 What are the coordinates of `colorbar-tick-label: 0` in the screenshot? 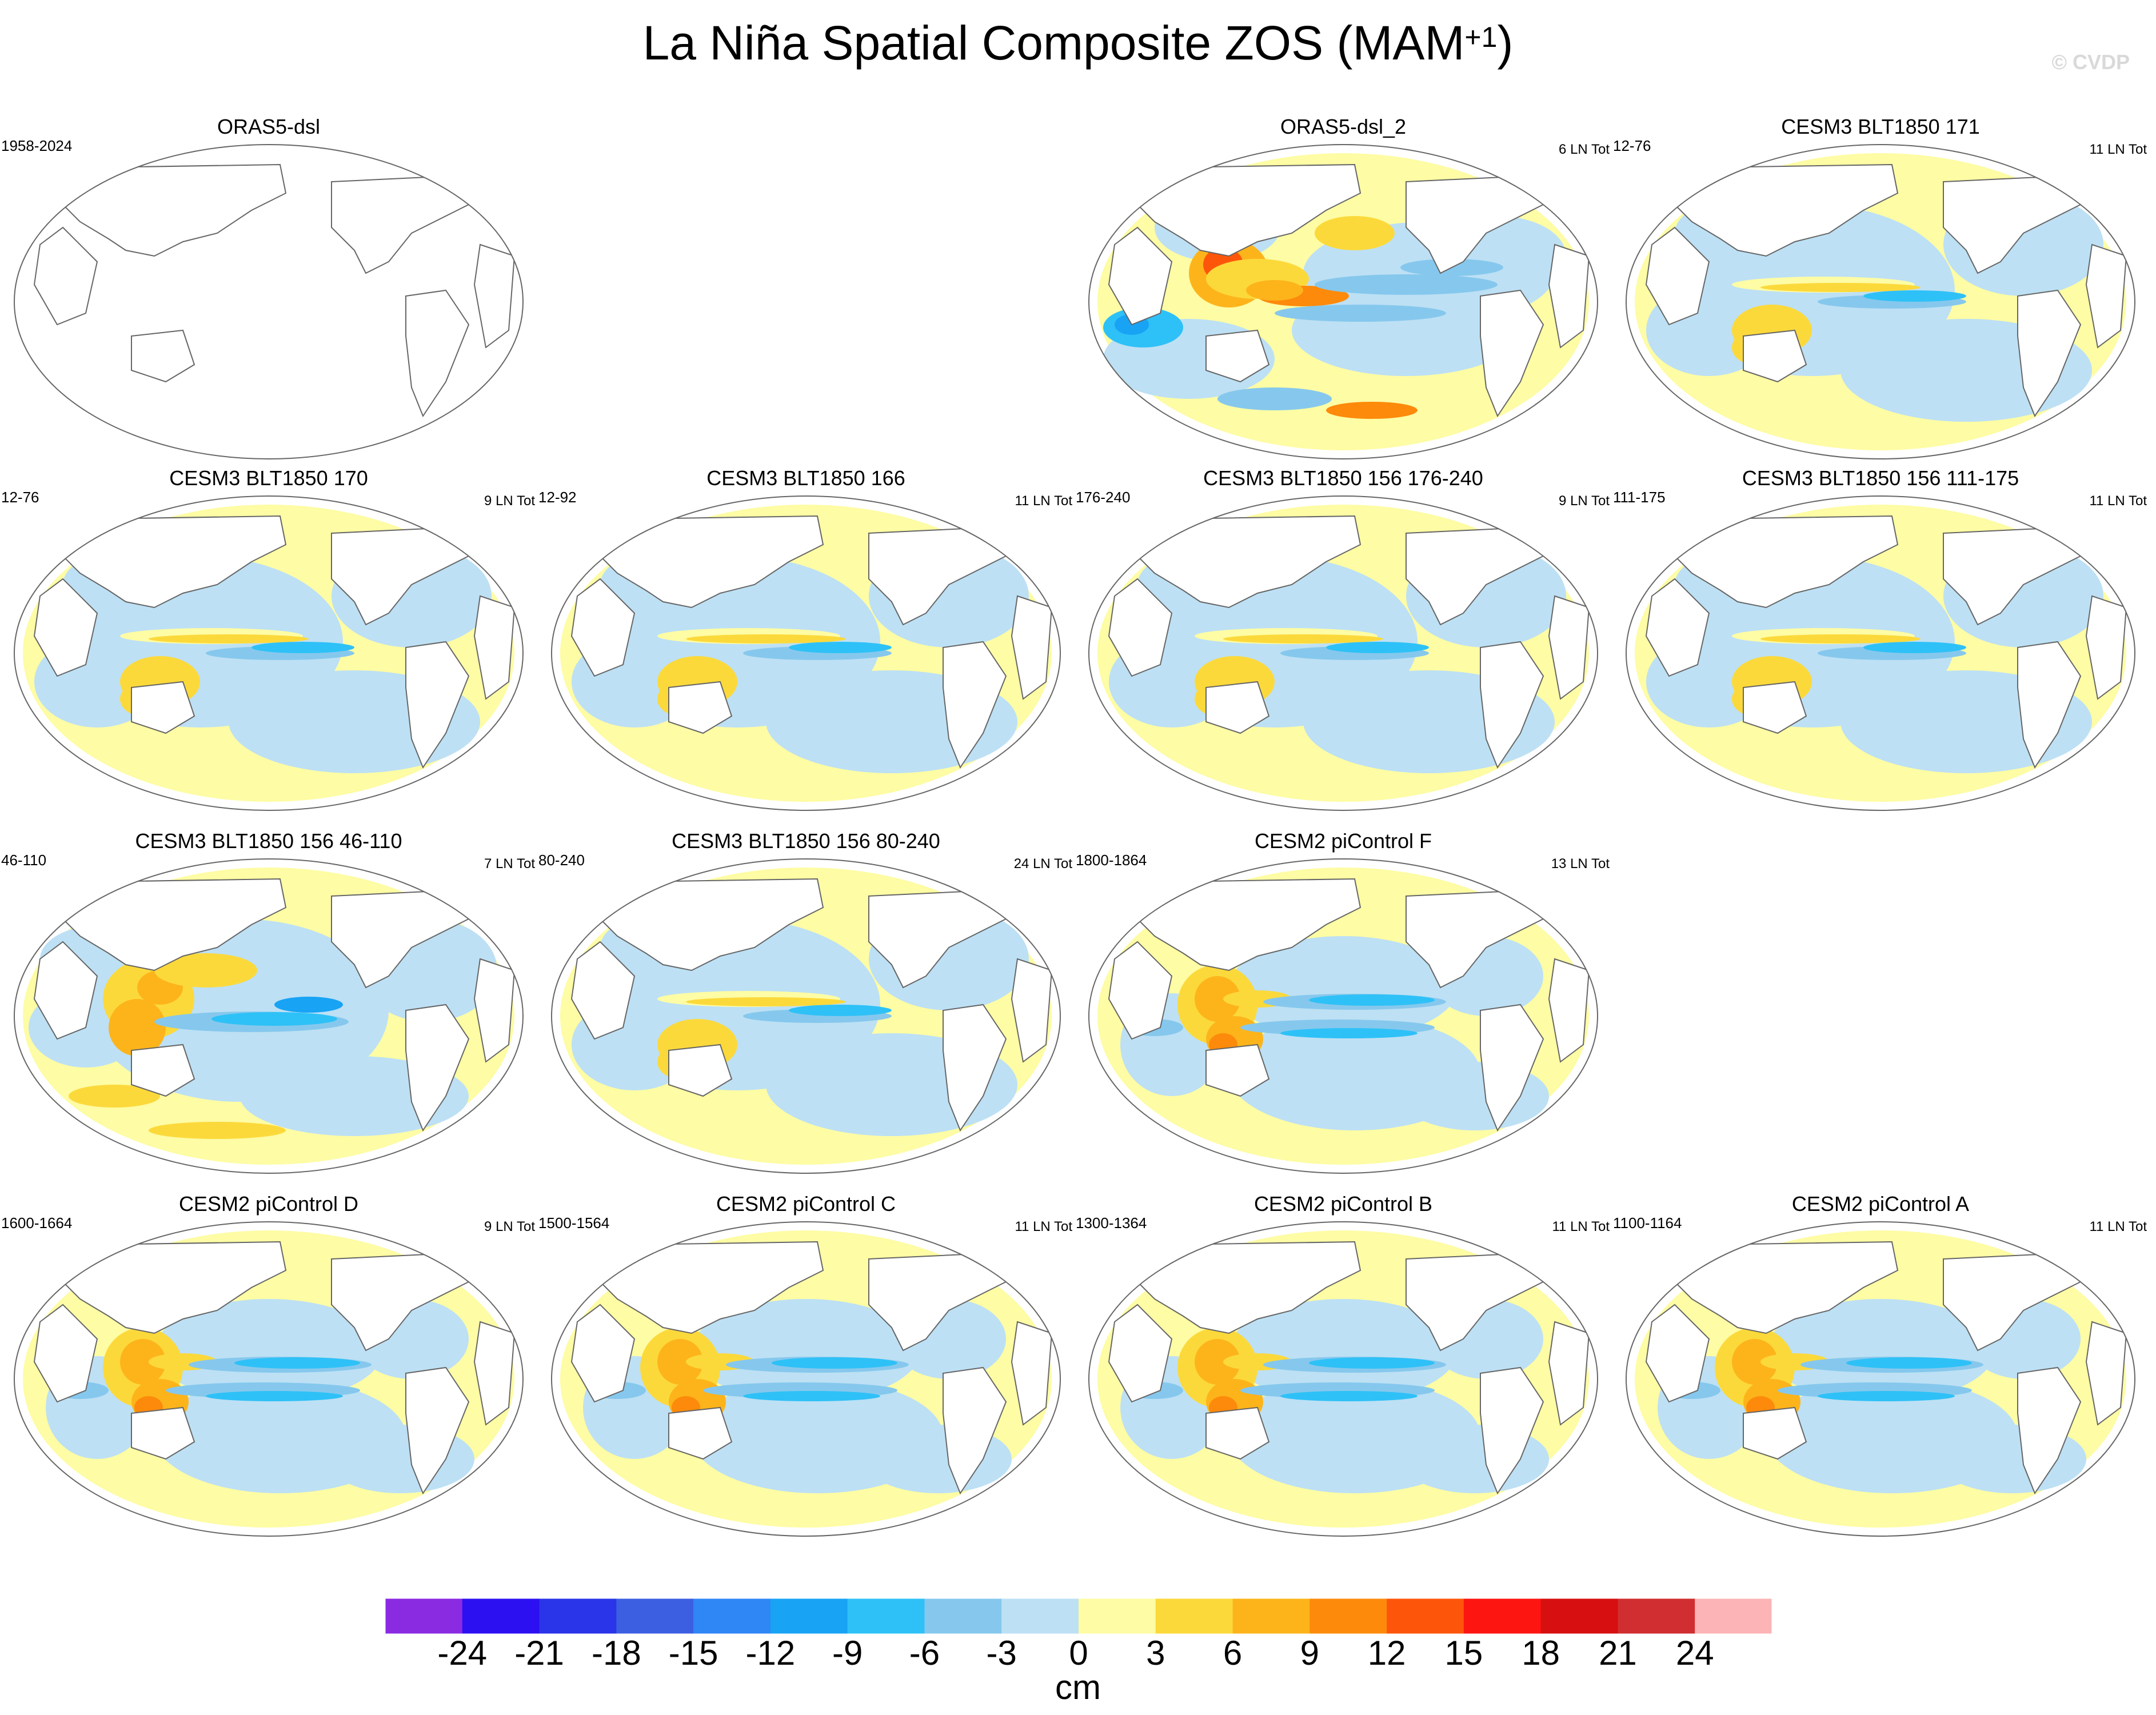 It's located at (1078, 1653).